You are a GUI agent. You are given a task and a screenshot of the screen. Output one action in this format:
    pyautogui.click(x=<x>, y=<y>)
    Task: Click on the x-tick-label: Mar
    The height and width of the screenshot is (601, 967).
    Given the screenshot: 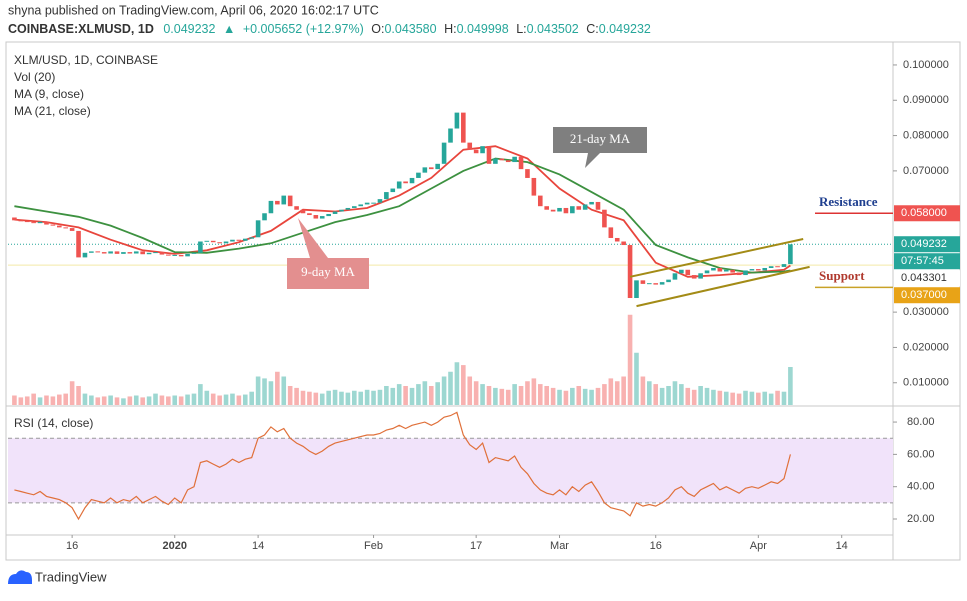 What is the action you would take?
    pyautogui.click(x=559, y=546)
    